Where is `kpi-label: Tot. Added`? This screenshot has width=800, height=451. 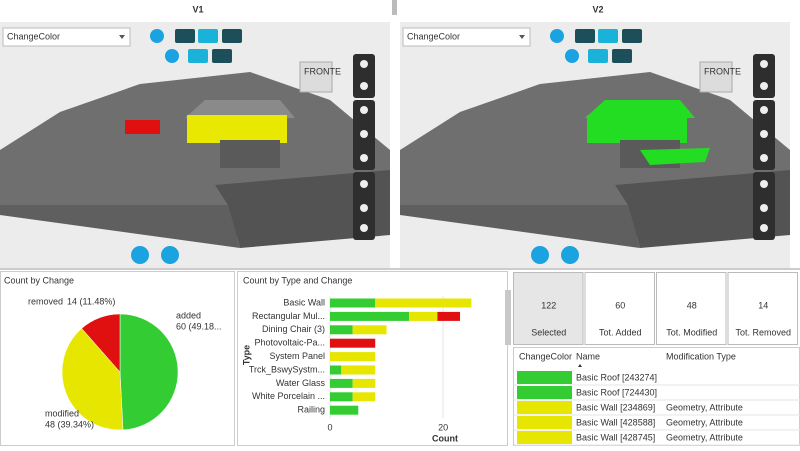
kpi-label: Tot. Added is located at coordinates (620, 332).